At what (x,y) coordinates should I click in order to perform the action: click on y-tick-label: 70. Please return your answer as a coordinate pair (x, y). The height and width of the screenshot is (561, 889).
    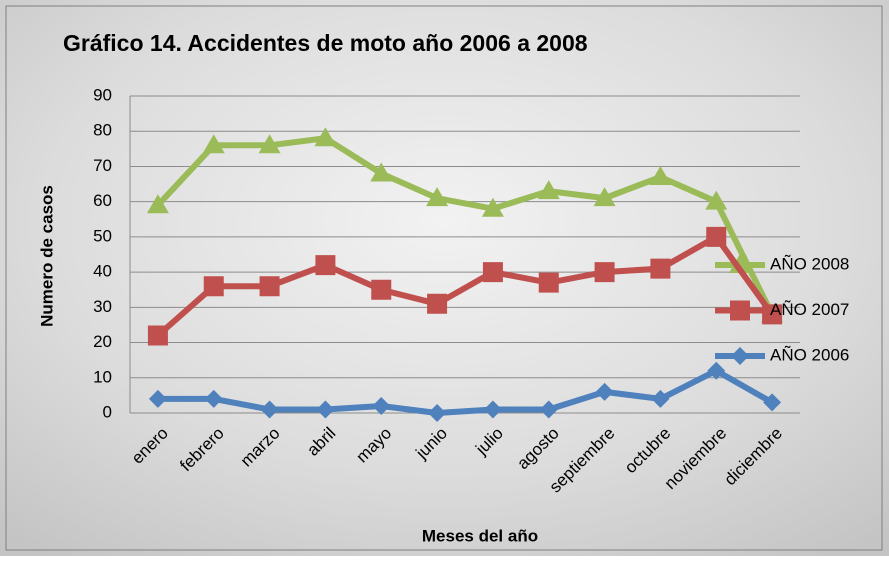
    Looking at the image, I should click on (102, 165).